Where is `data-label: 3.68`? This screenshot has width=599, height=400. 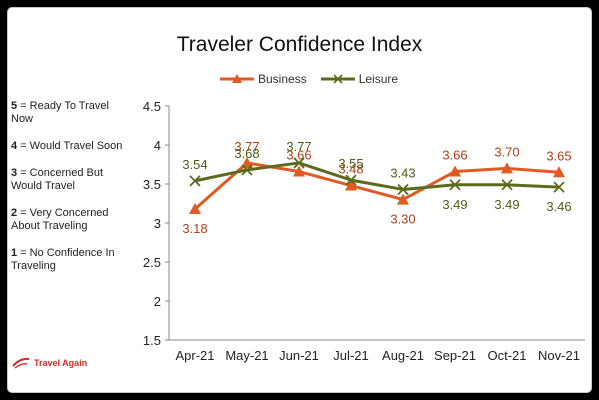
data-label: 3.68 is located at coordinates (246, 153).